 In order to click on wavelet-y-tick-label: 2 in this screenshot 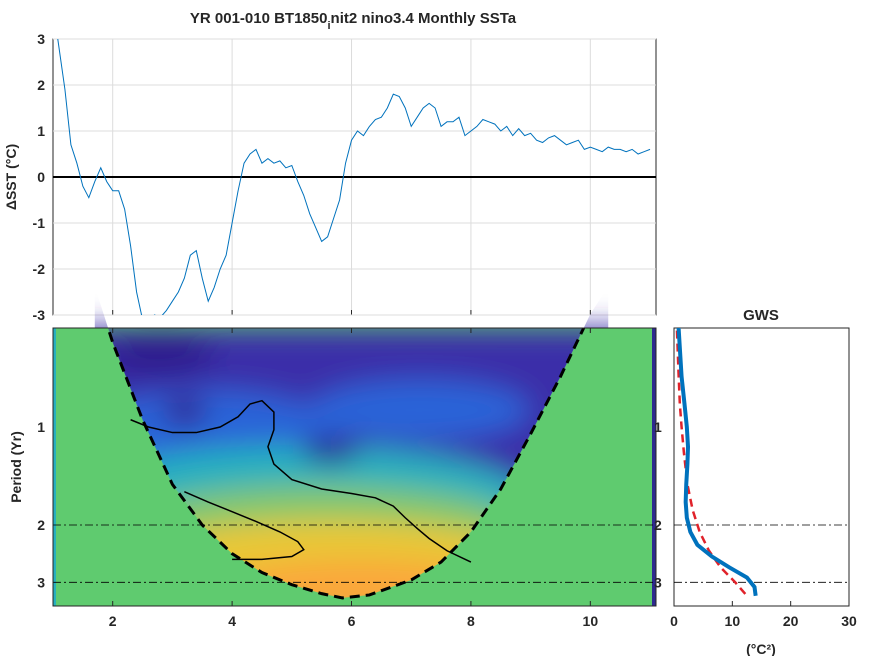, I will do `click(41, 525)`.